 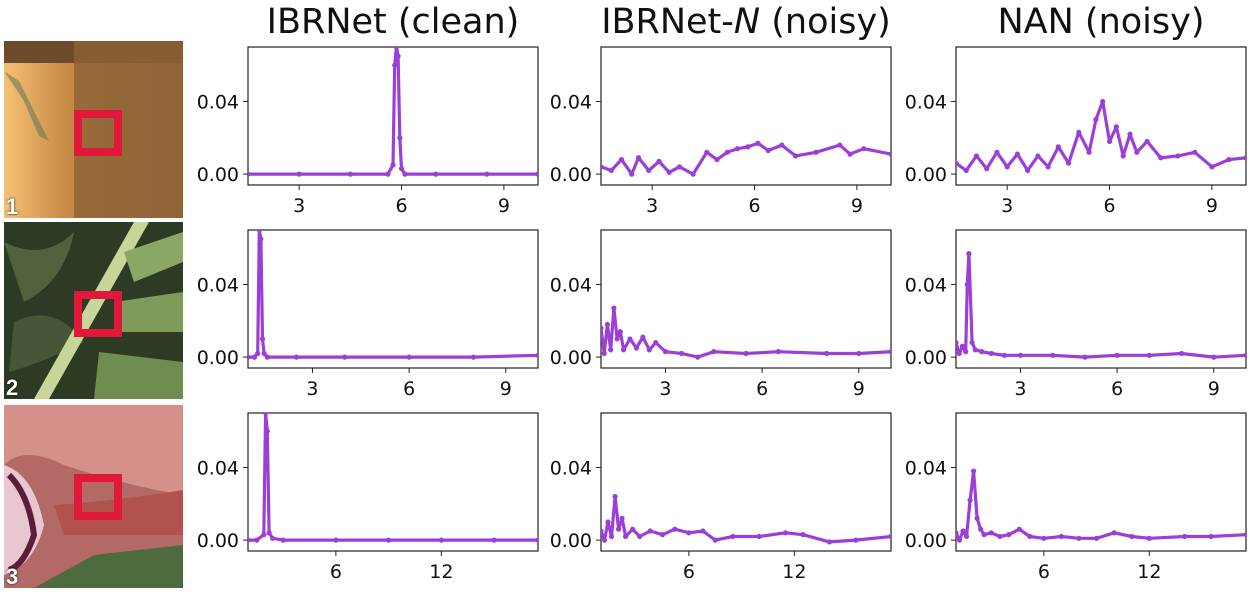 What do you see at coordinates (98, 314) in the screenshot?
I see `highlight-box` at bounding box center [98, 314].